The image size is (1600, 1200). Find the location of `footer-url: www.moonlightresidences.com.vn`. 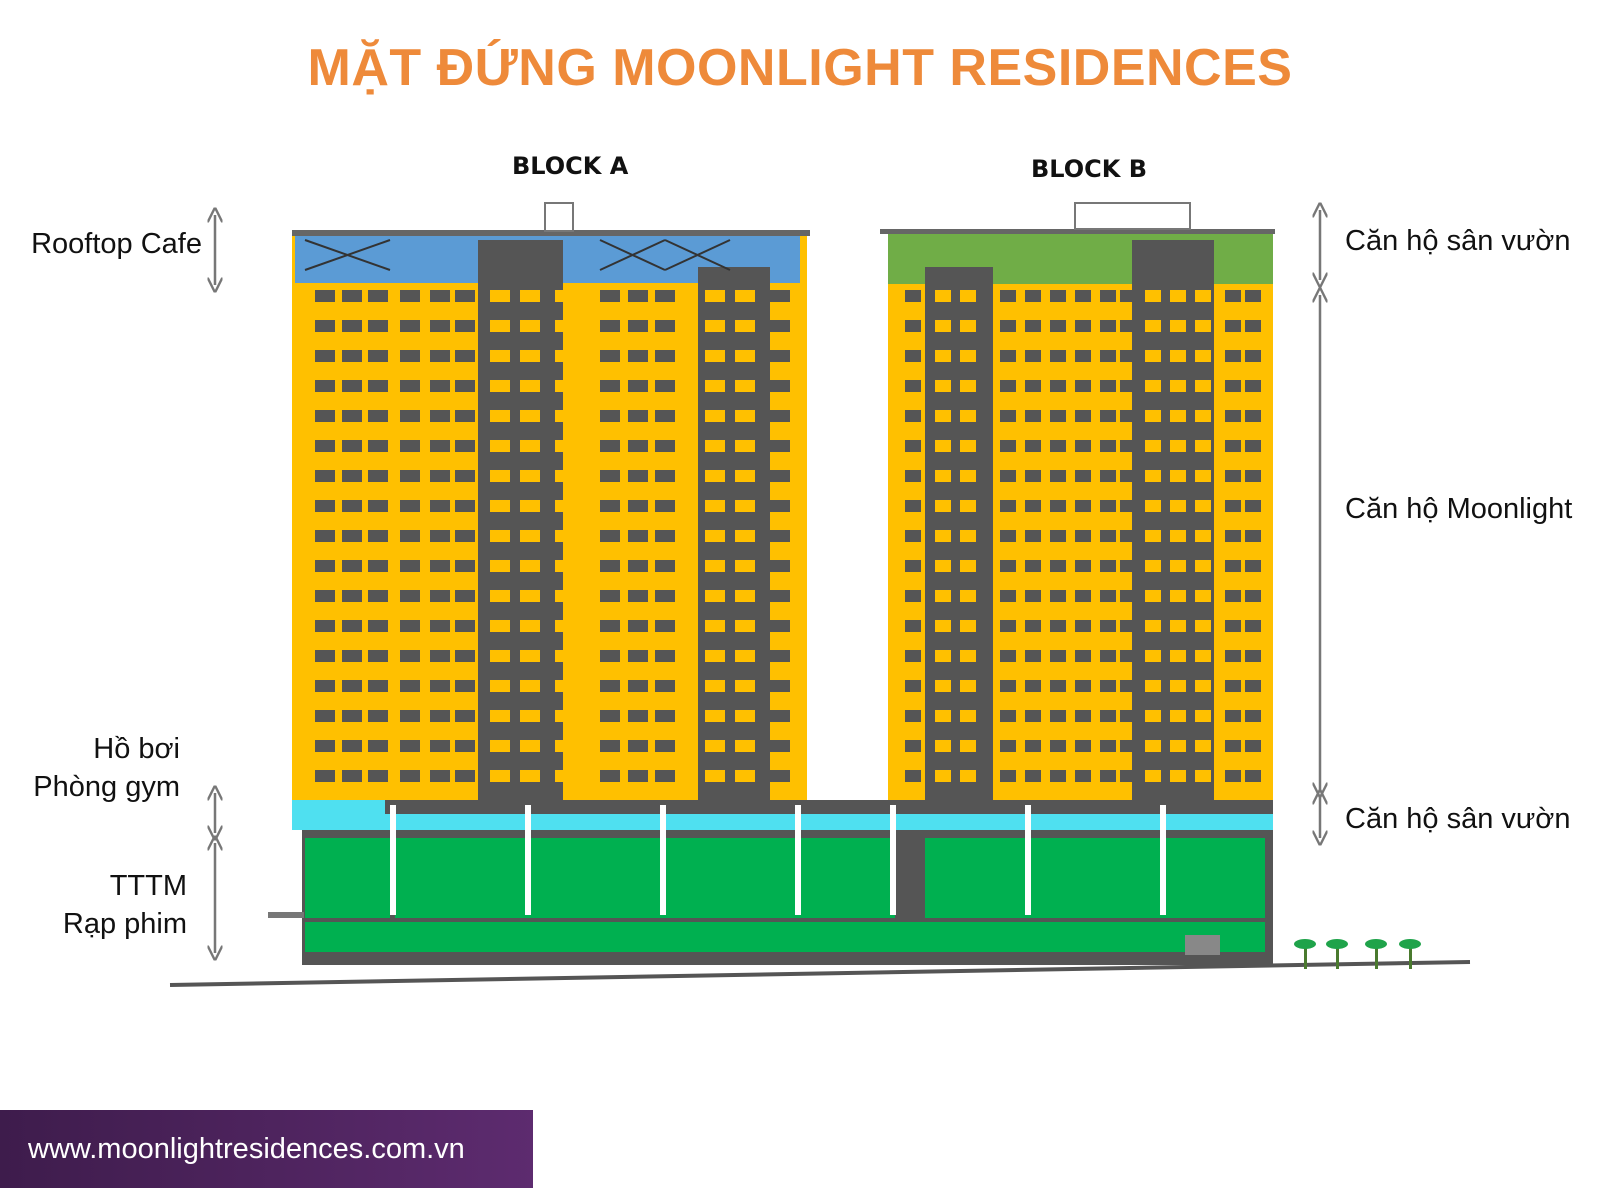

footer-url: www.moonlightresidences.com.vn is located at coordinates (266, 1149).